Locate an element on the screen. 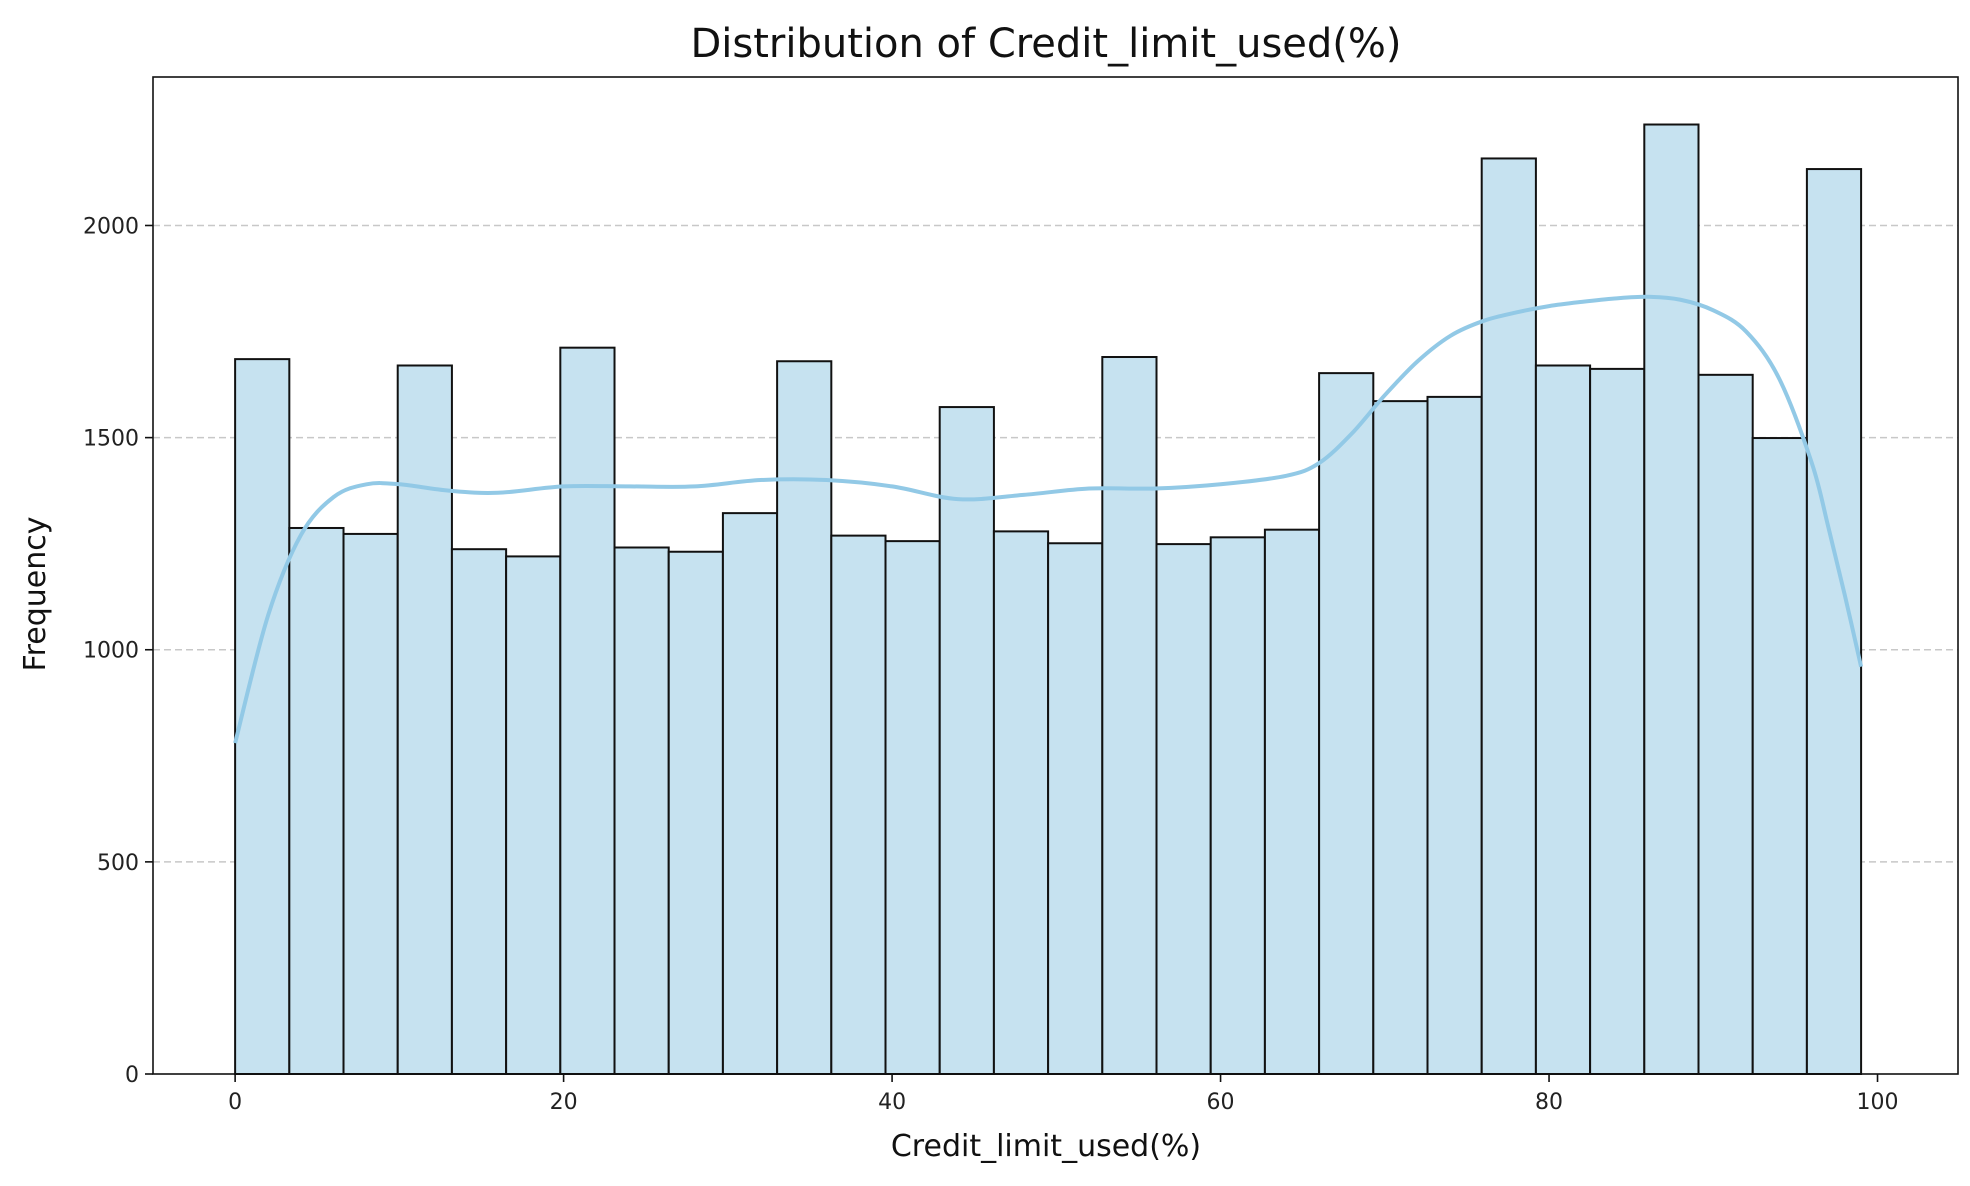 The image size is (1970, 1186). x-tick-label: 100 is located at coordinates (1878, 1102).